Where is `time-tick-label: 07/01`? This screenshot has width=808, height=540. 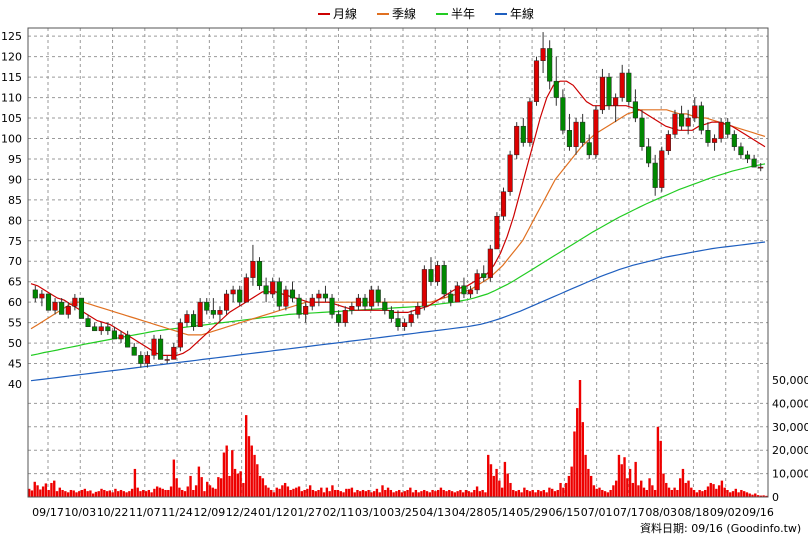
time-tick-label: 07/01 is located at coordinates (597, 512).